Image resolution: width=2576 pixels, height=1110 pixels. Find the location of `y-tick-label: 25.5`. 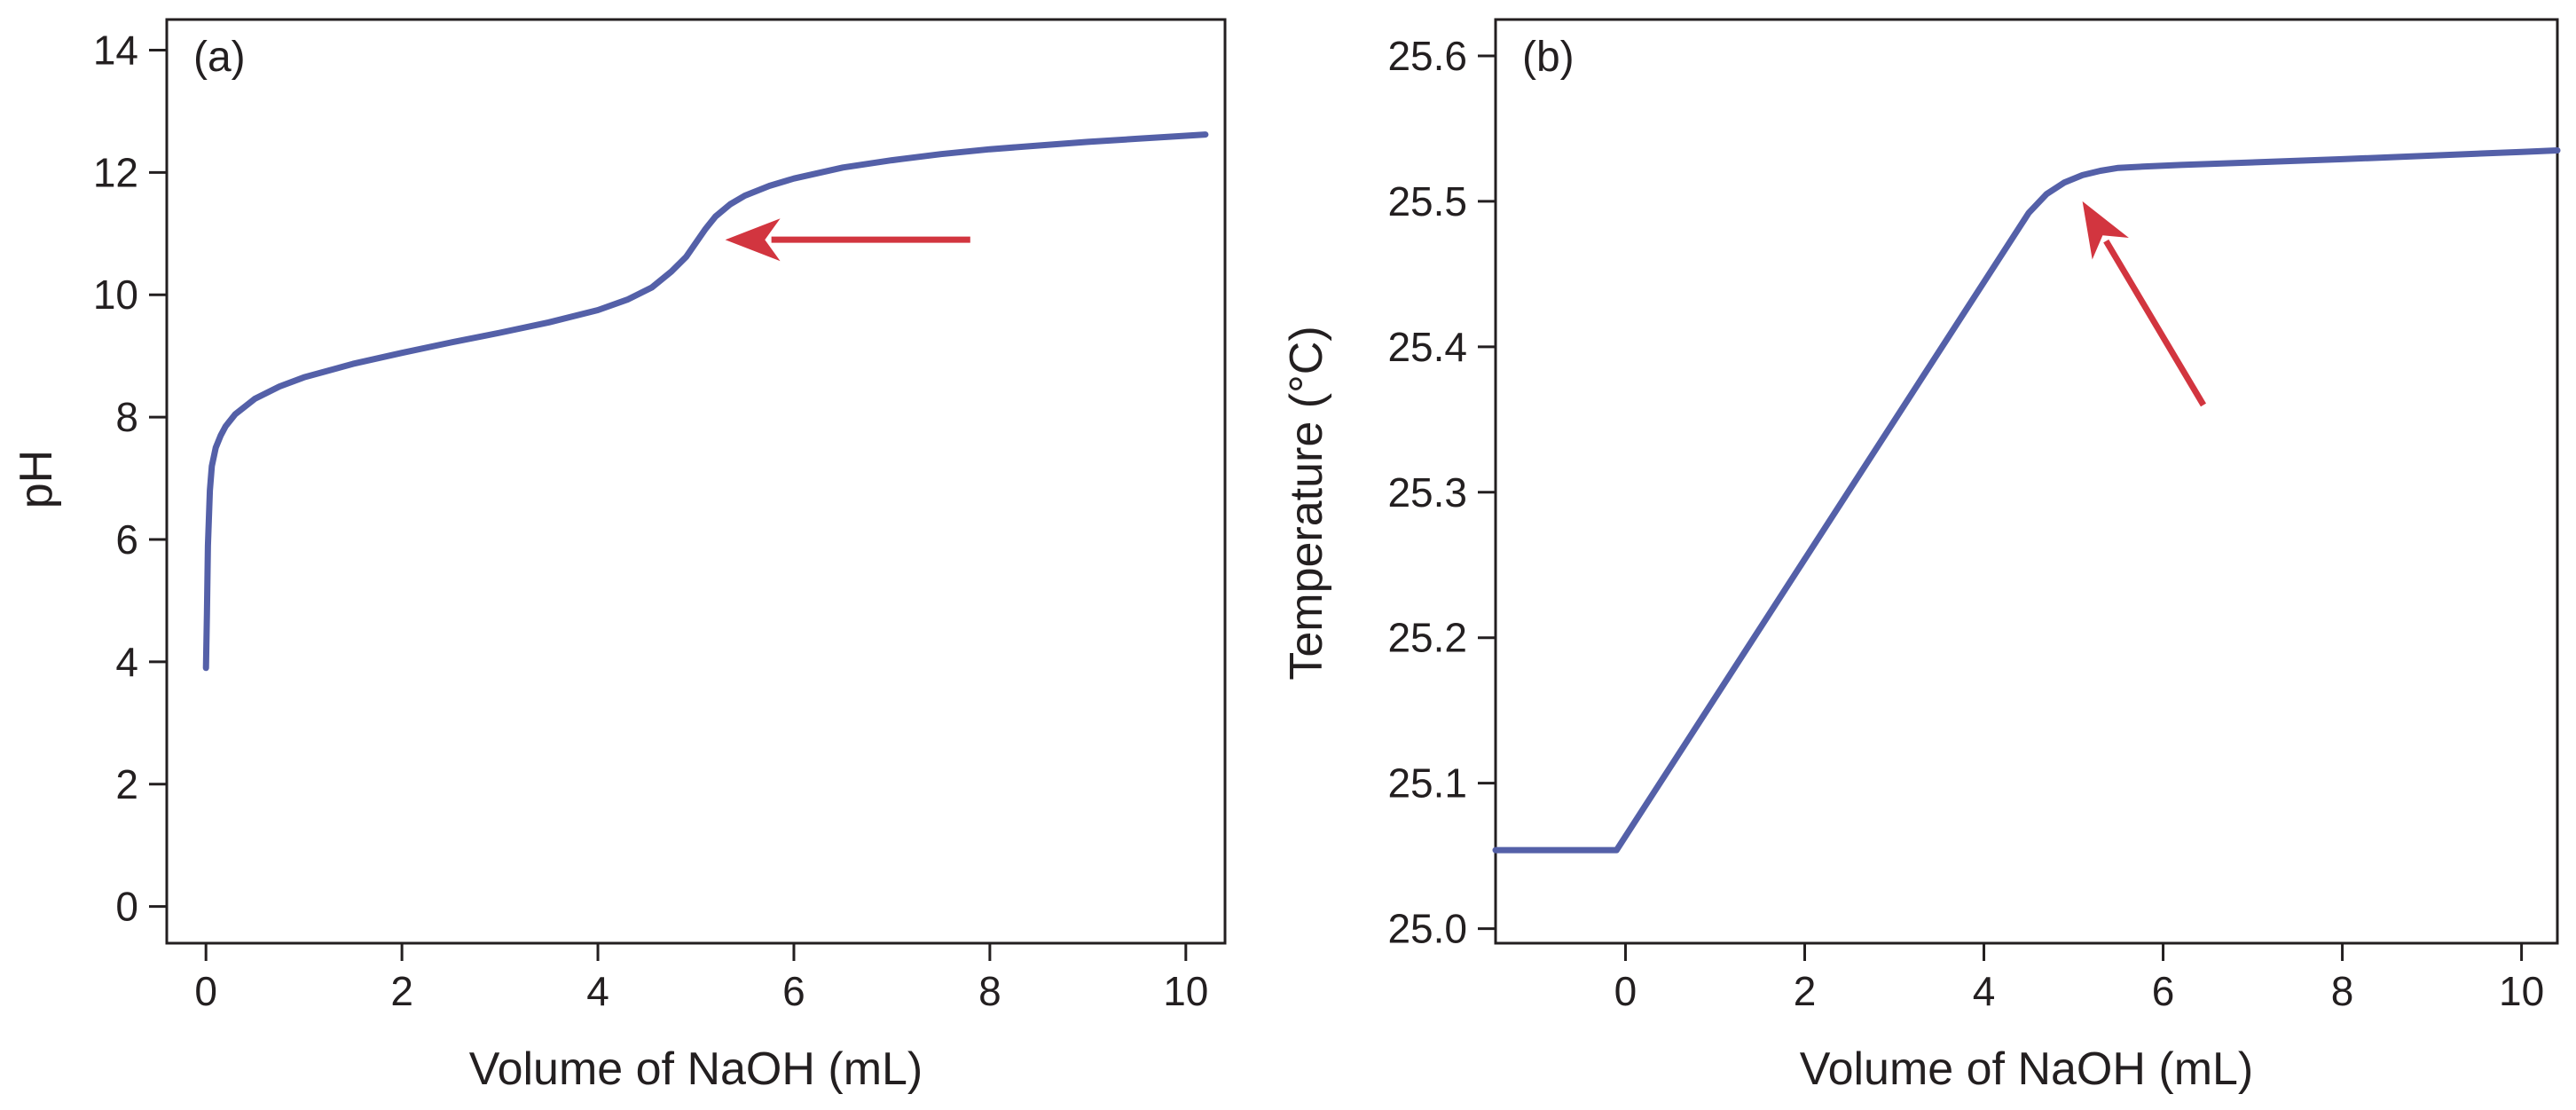

y-tick-label: 25.5 is located at coordinates (1427, 201).